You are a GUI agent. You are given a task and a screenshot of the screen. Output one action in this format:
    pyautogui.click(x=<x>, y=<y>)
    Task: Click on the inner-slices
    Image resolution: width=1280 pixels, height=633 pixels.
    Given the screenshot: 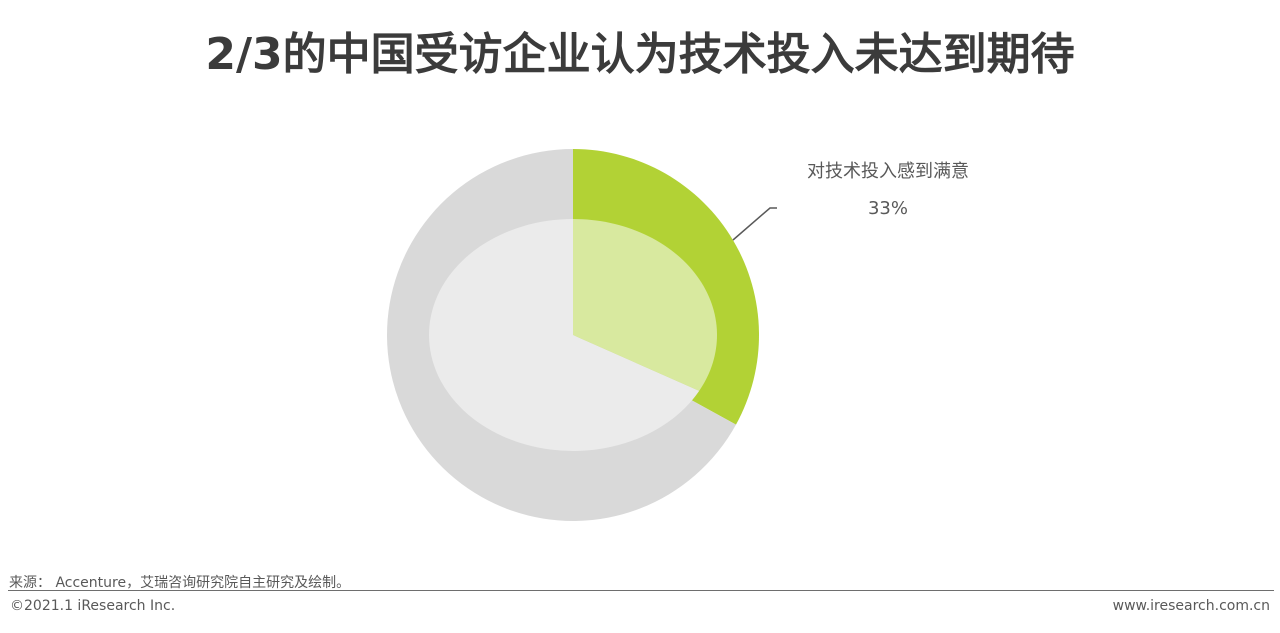 What is the action you would take?
    pyautogui.click(x=573, y=335)
    